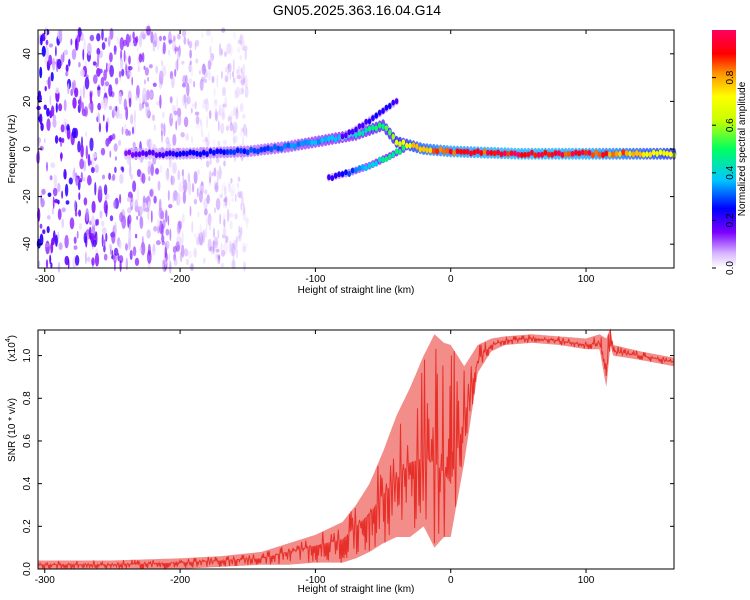 This screenshot has height=600, width=750. I want to click on snr-multiplier: (x104), so click(11, 348).